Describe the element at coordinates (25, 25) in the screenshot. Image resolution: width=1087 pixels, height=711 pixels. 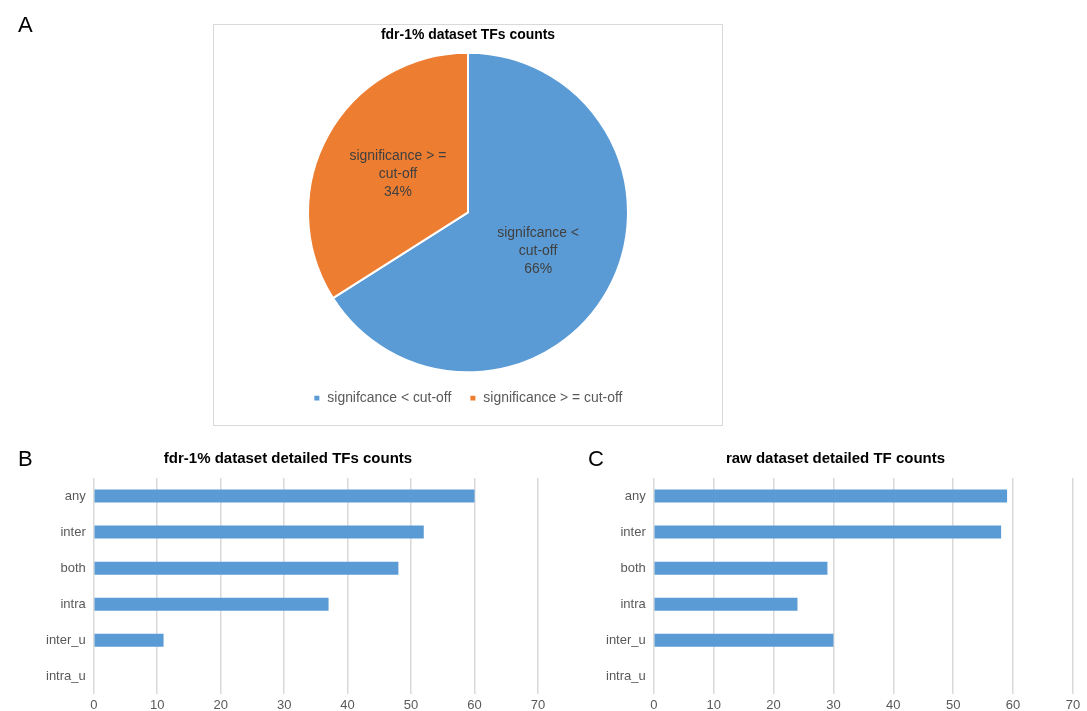
I see `text: A` at that location.